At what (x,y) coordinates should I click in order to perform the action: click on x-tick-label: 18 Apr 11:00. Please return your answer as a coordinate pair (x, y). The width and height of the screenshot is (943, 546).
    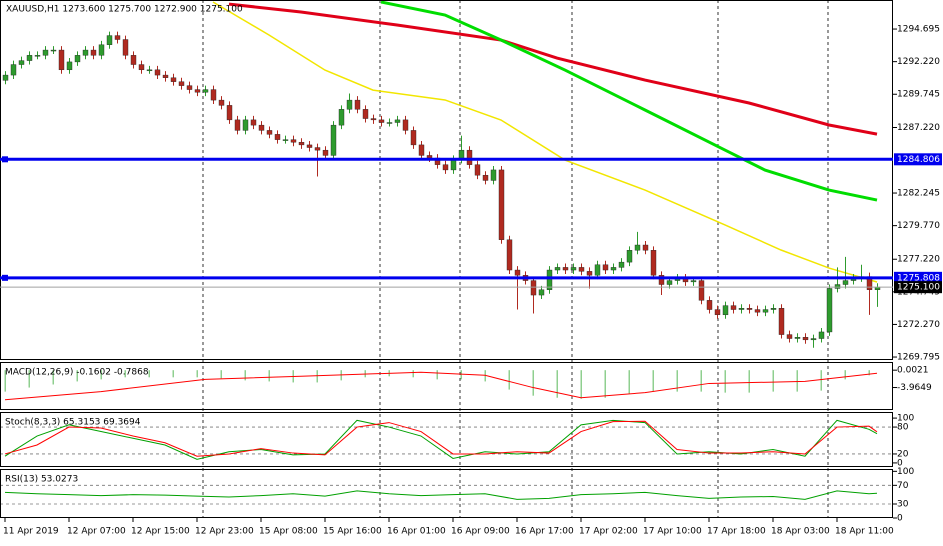
    Looking at the image, I should click on (864, 532).